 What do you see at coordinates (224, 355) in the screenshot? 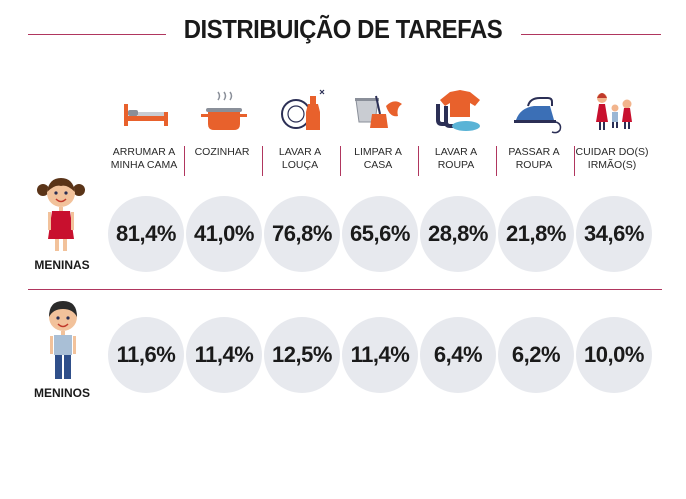
I see `value-meninos-cozinhar: 11,4%` at bounding box center [224, 355].